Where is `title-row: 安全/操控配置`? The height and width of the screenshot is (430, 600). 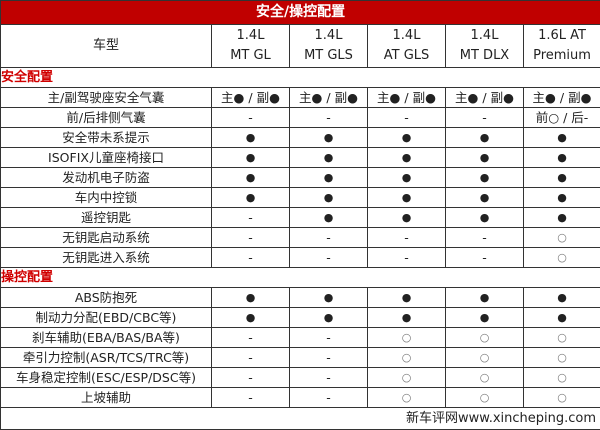
title-row: 安全/操控配置 is located at coordinates (300, 13).